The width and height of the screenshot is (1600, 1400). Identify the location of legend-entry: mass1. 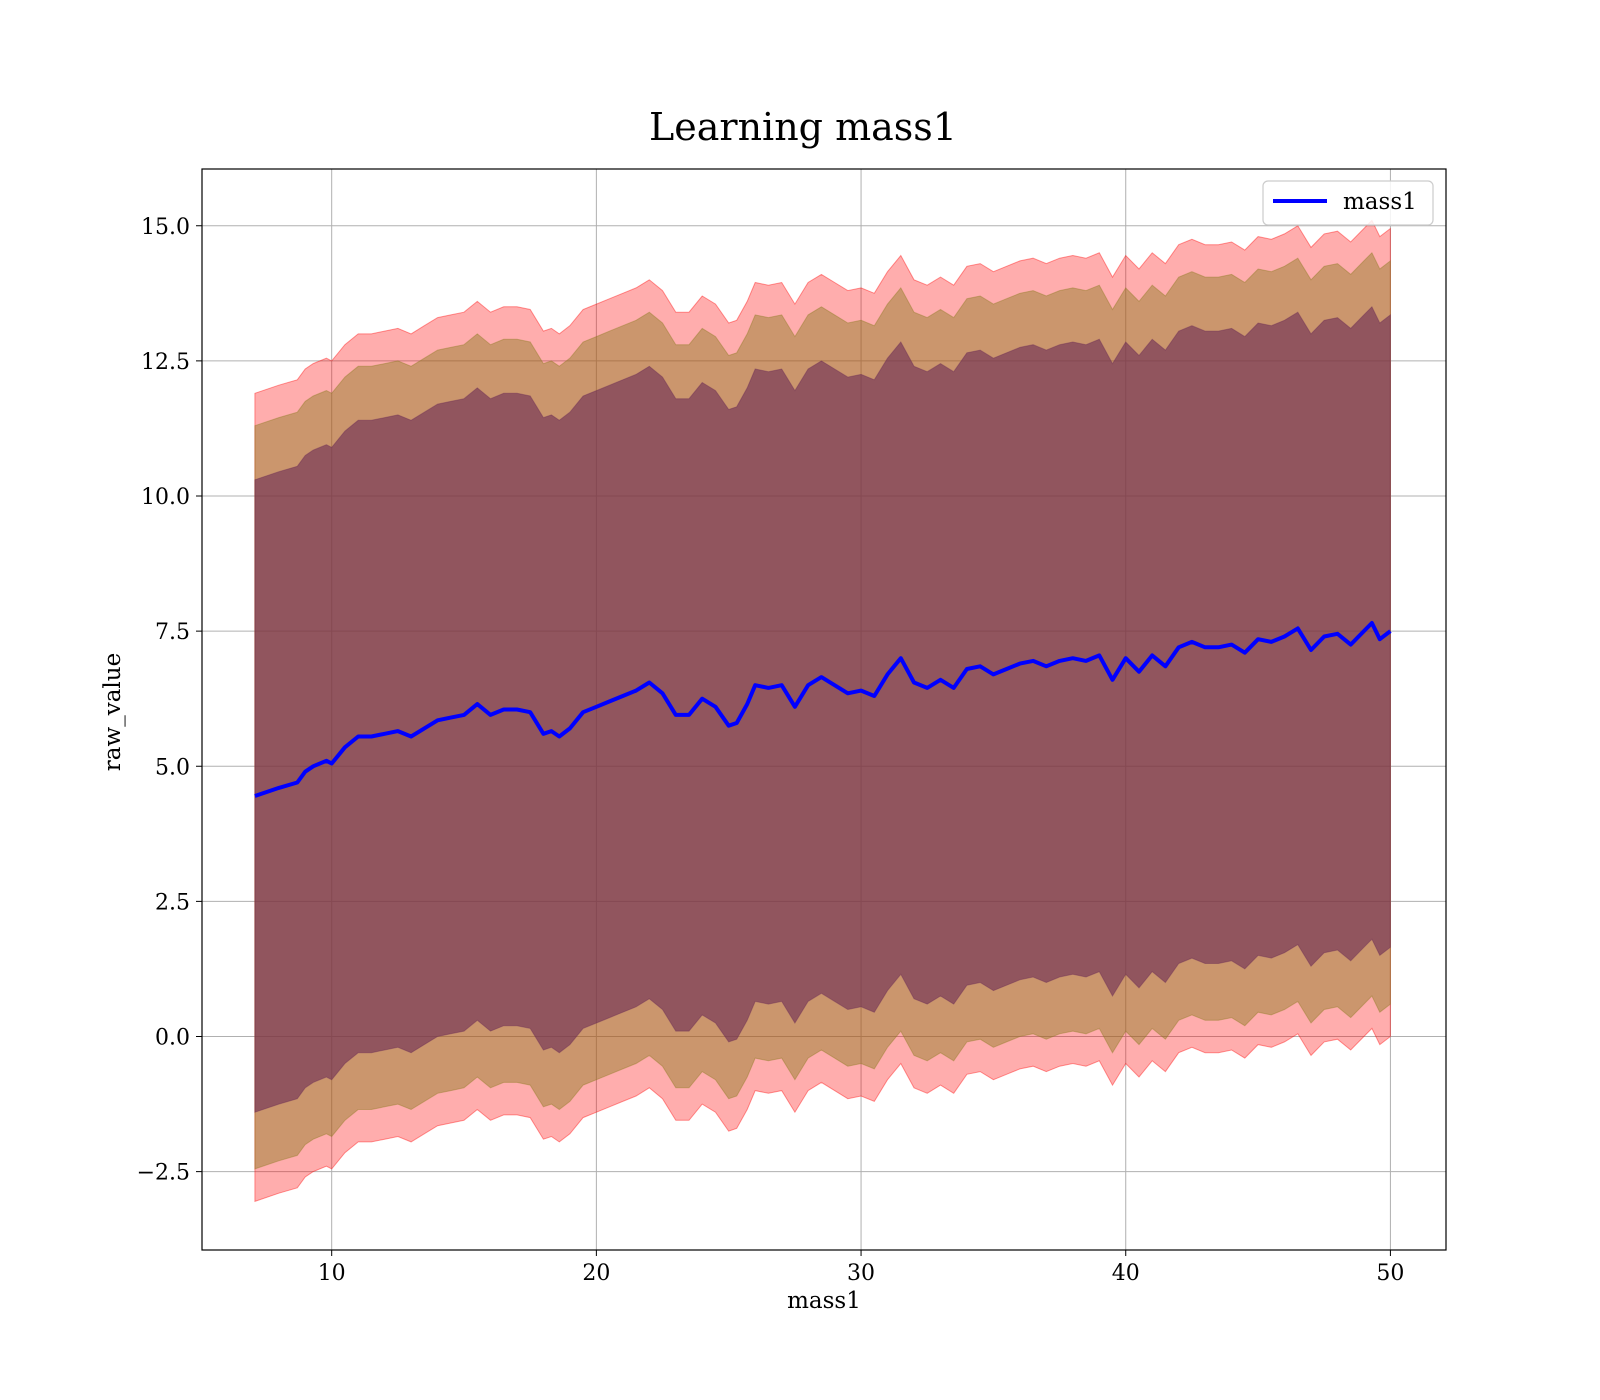
(1380, 202).